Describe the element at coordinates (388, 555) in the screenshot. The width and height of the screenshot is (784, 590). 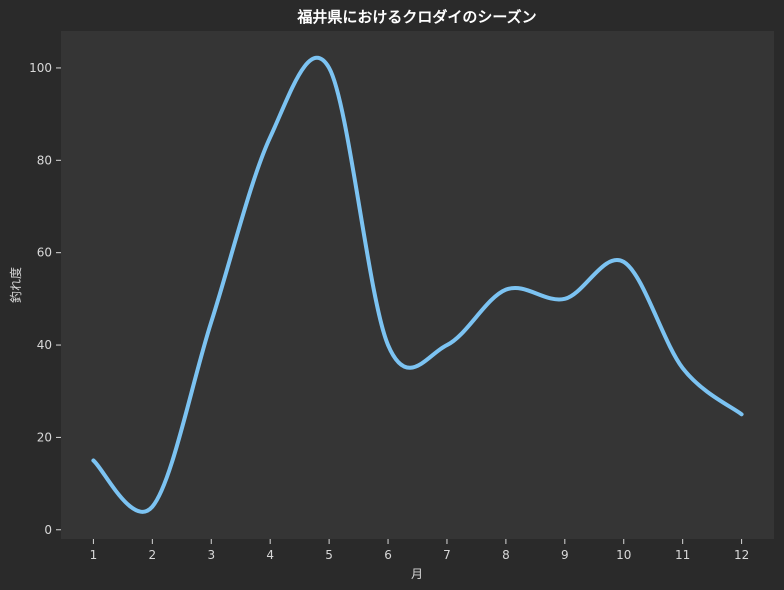
I see `x-tick-label: 6` at that location.